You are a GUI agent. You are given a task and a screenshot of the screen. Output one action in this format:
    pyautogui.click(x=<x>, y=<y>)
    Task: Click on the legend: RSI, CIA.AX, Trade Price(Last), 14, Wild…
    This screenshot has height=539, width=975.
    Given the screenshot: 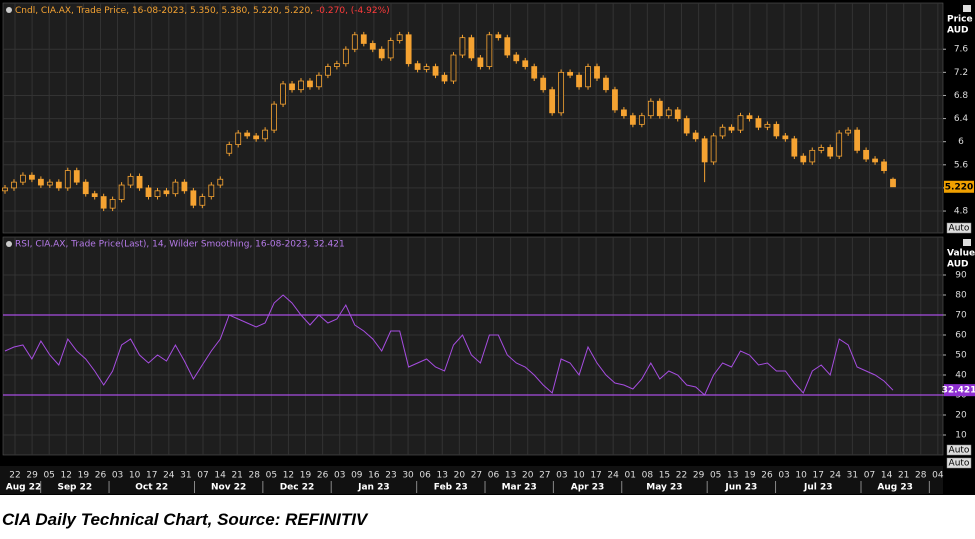 What is the action you would take?
    pyautogui.click(x=180, y=245)
    